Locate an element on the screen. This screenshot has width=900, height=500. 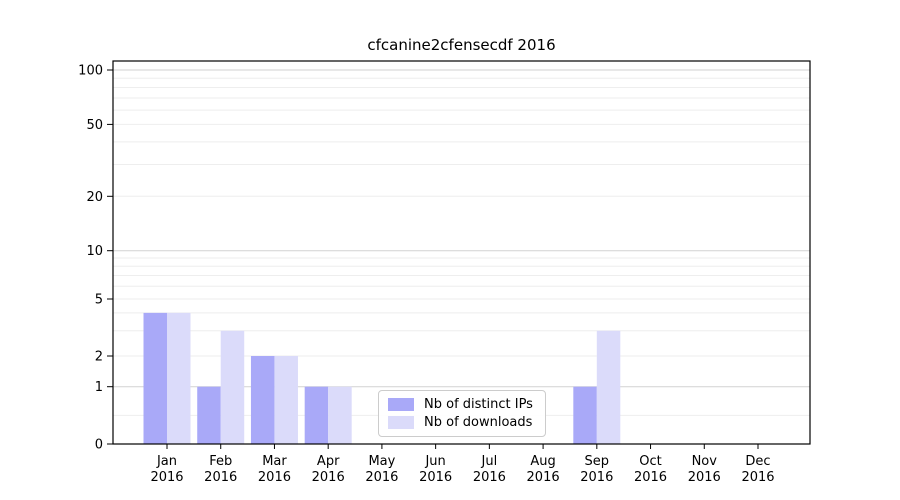
x-tick-label-month: May is located at coordinates (381, 461).